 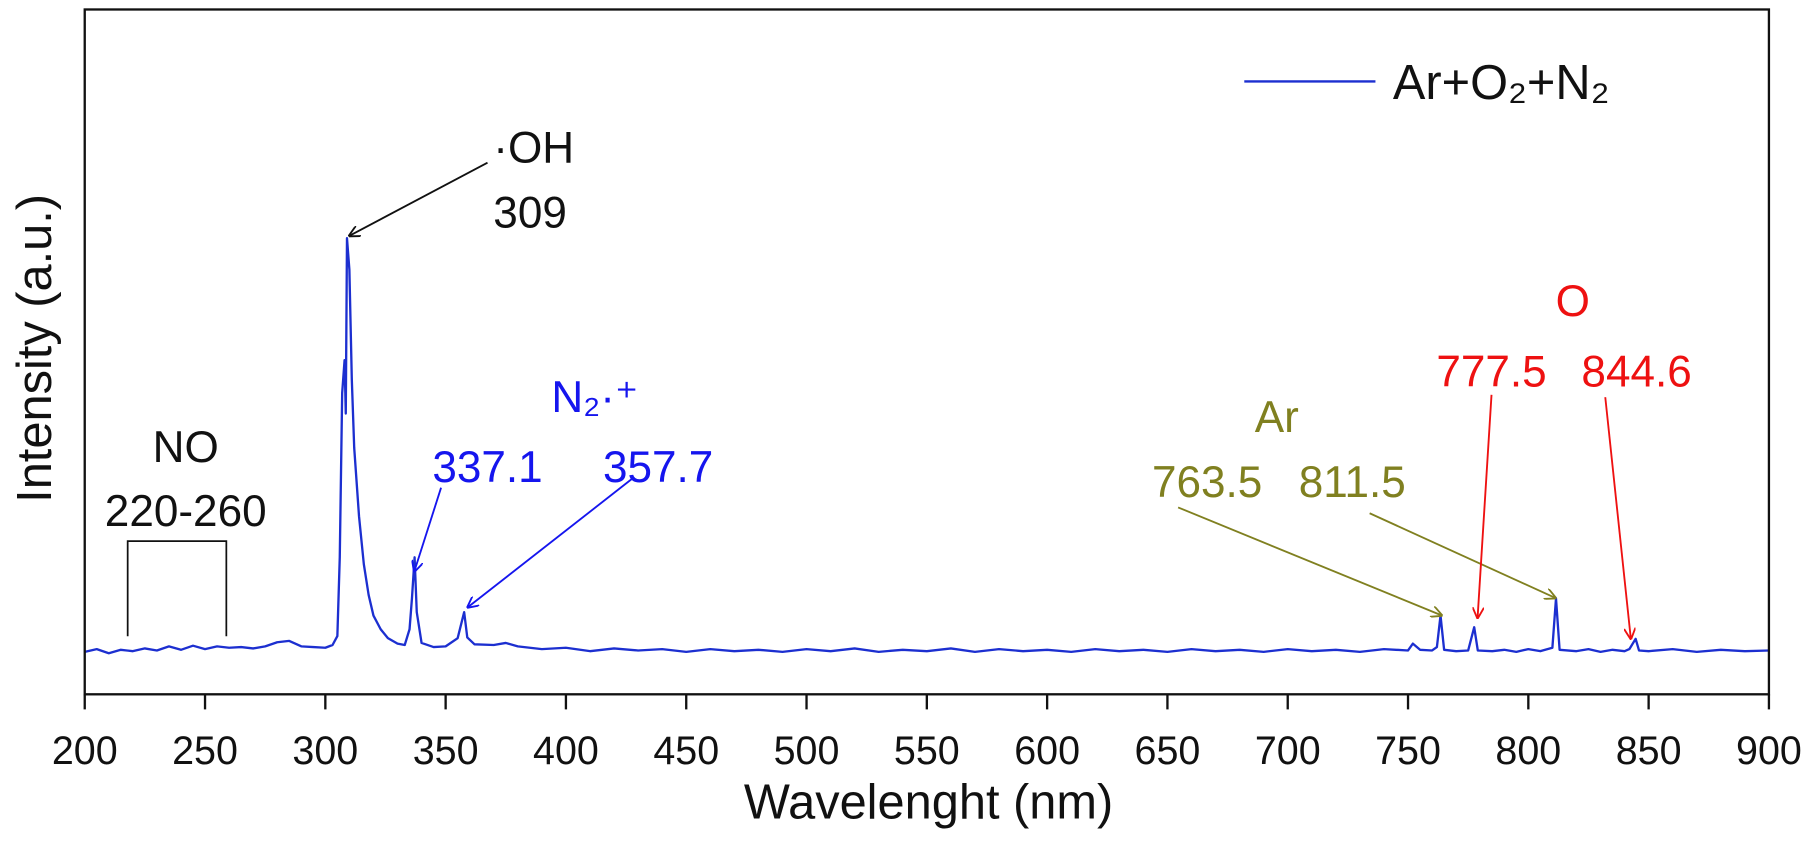 I want to click on x-tick-label: 400, so click(x=566, y=751).